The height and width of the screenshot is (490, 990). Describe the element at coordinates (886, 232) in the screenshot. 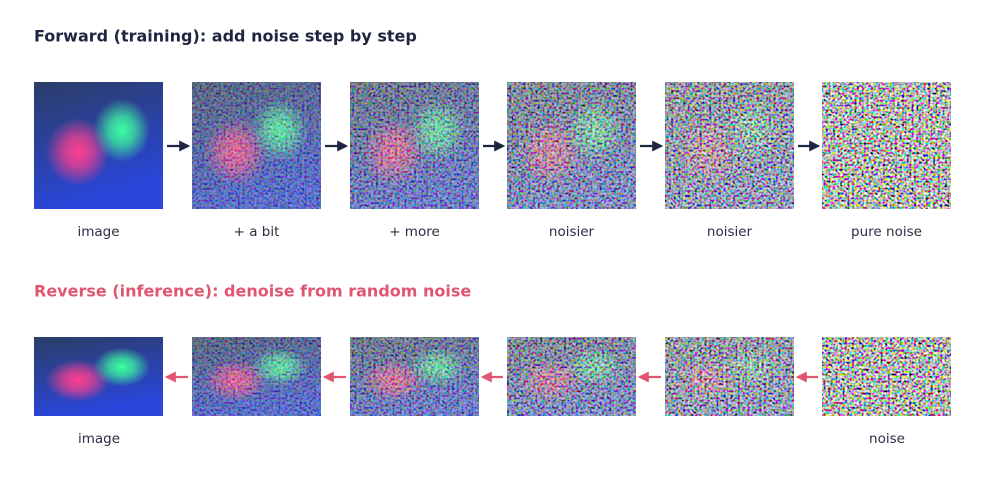

I see `forward-label: pure noise` at that location.